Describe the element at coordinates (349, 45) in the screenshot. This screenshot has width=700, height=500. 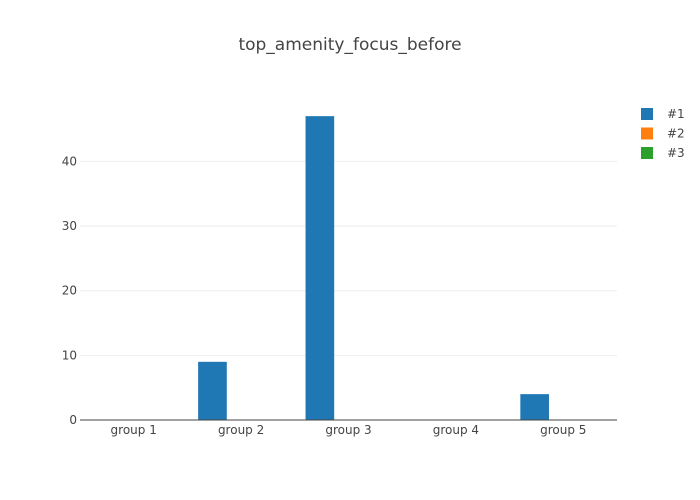
I see `chart-title: top_amenity_focus_before` at that location.